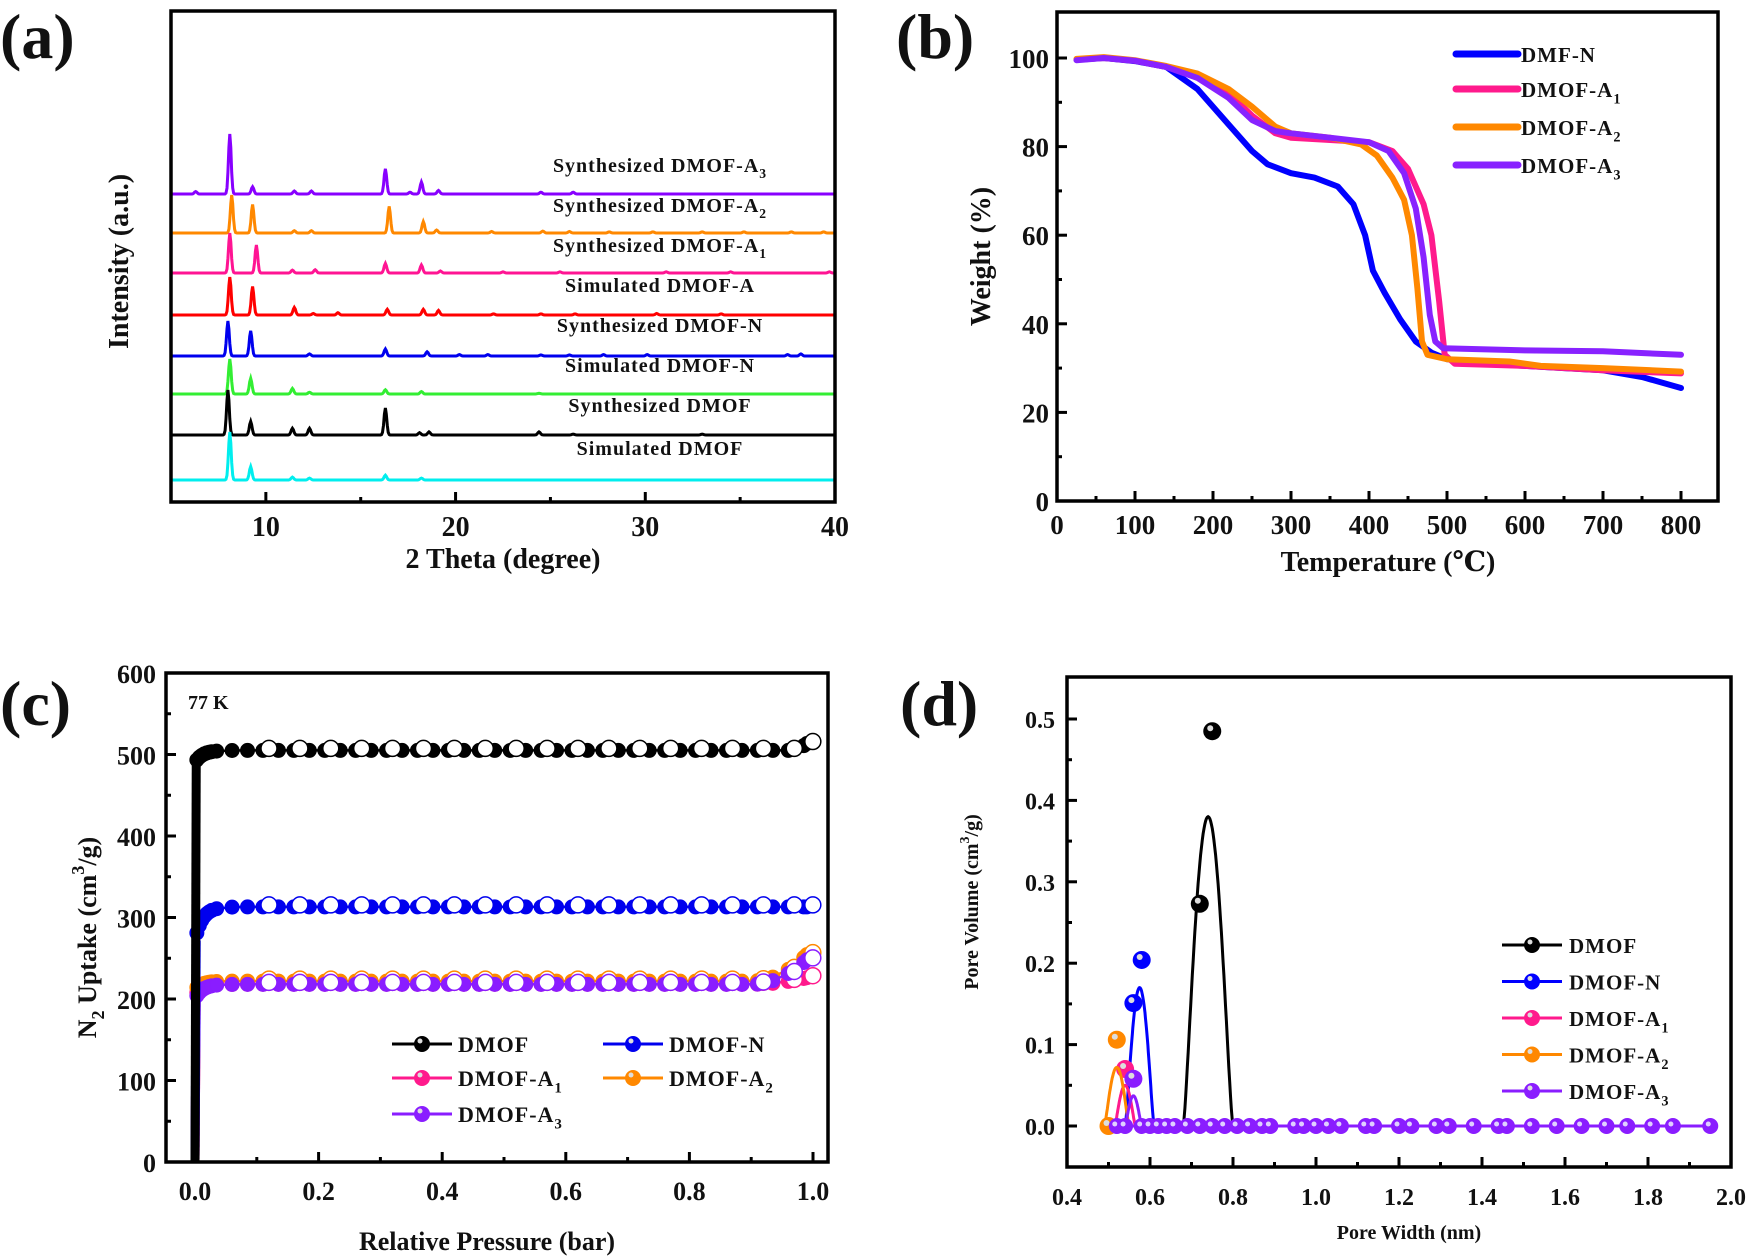 This screenshot has height=1257, width=1750. I want to click on x-tick-label: 600, so click(1525, 525).